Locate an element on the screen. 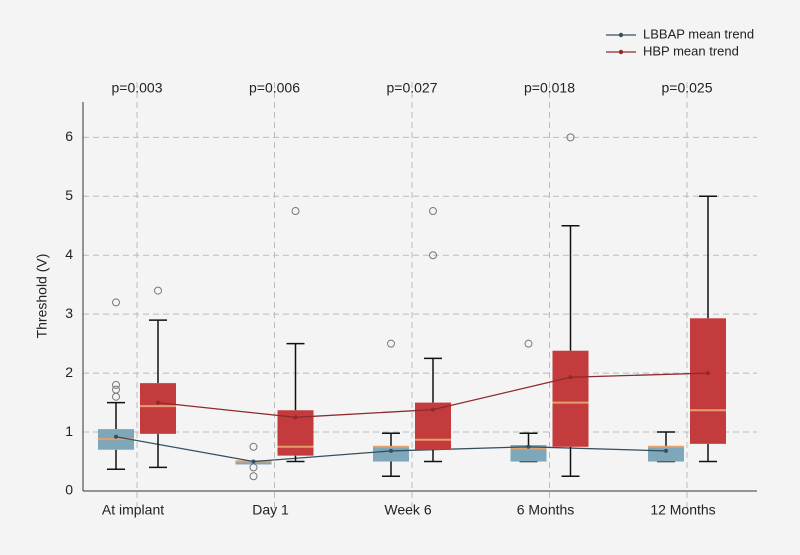  y-tick-label: 5 is located at coordinates (69, 195).